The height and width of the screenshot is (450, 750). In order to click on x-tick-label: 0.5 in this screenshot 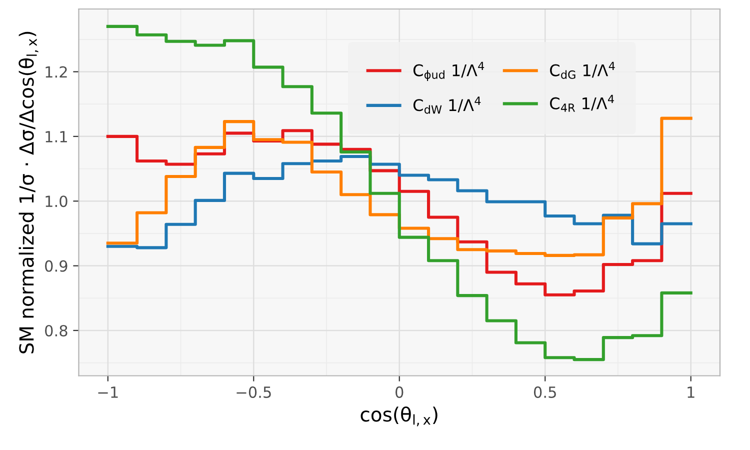, I will do `click(545, 392)`.